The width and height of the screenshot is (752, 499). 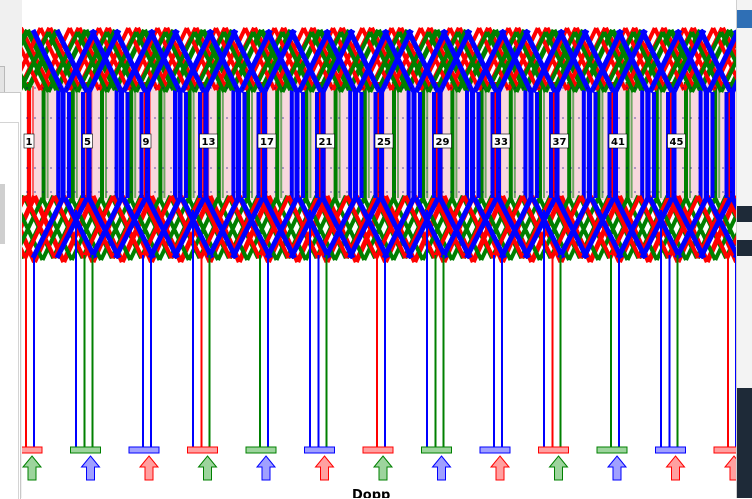 I want to click on thread-number: 33, so click(x=501, y=142).